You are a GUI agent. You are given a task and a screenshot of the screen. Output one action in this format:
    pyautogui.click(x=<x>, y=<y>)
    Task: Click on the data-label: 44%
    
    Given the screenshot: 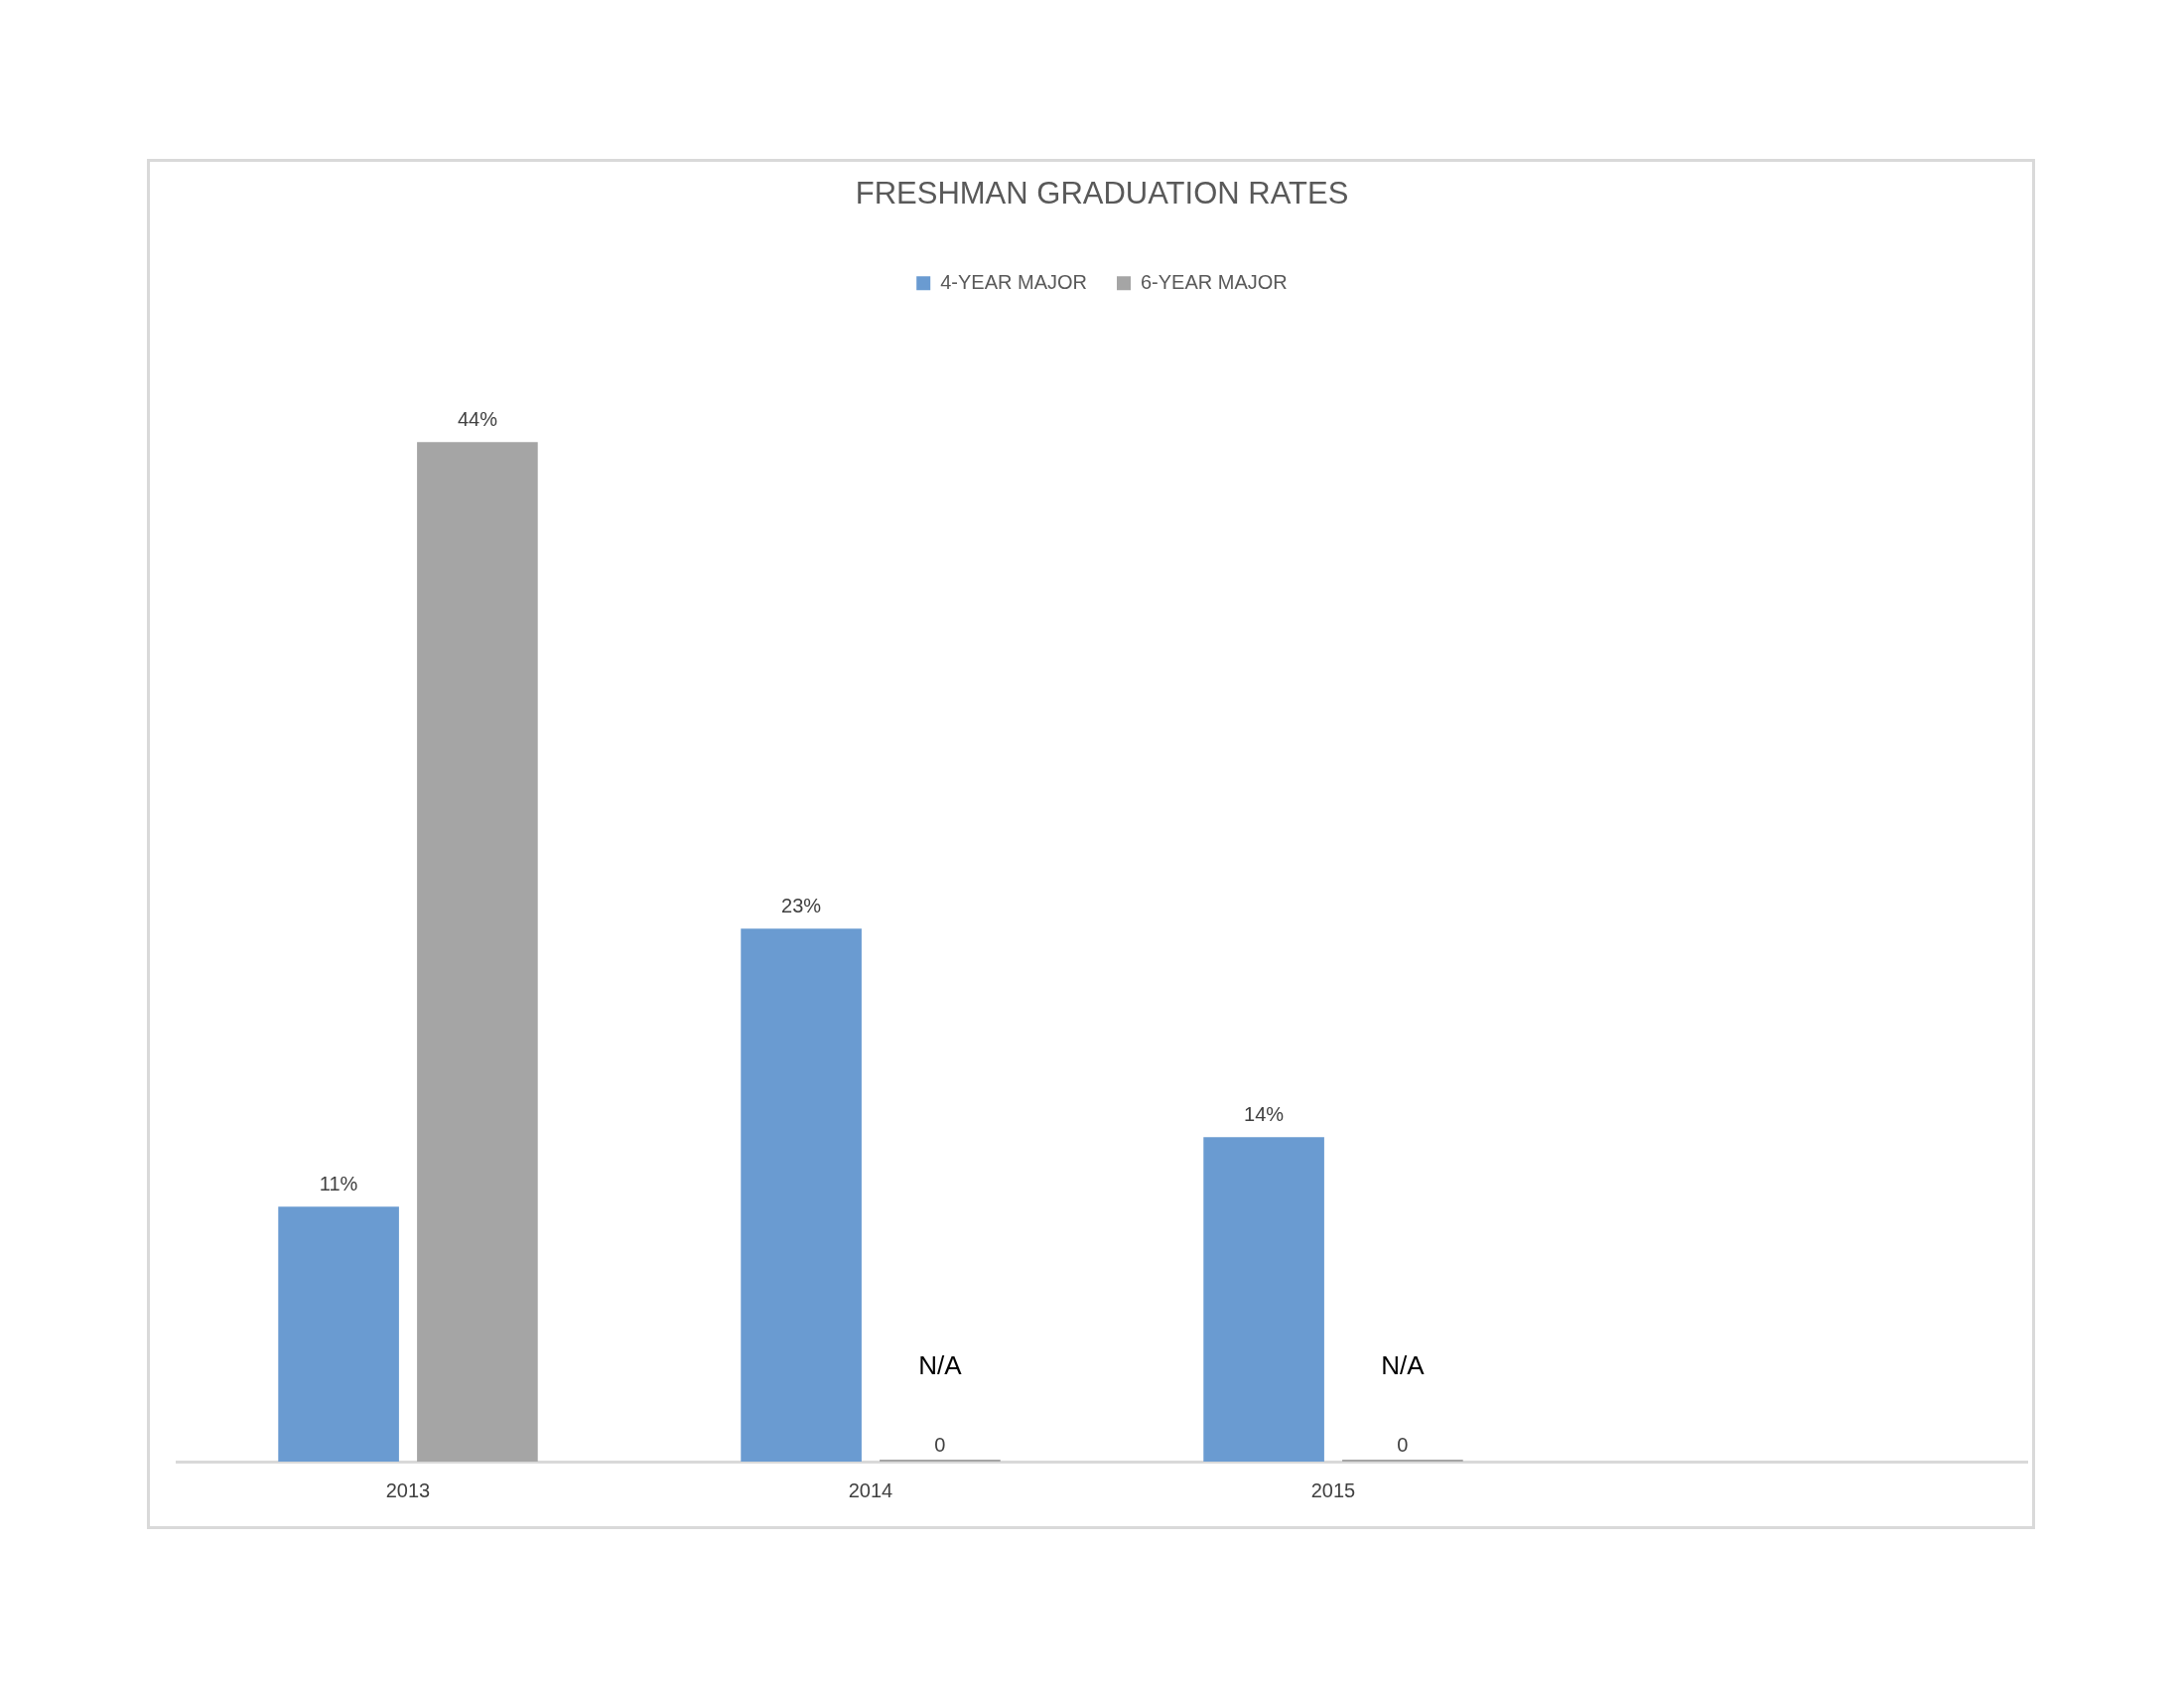 What is the action you would take?
    pyautogui.click(x=477, y=418)
    